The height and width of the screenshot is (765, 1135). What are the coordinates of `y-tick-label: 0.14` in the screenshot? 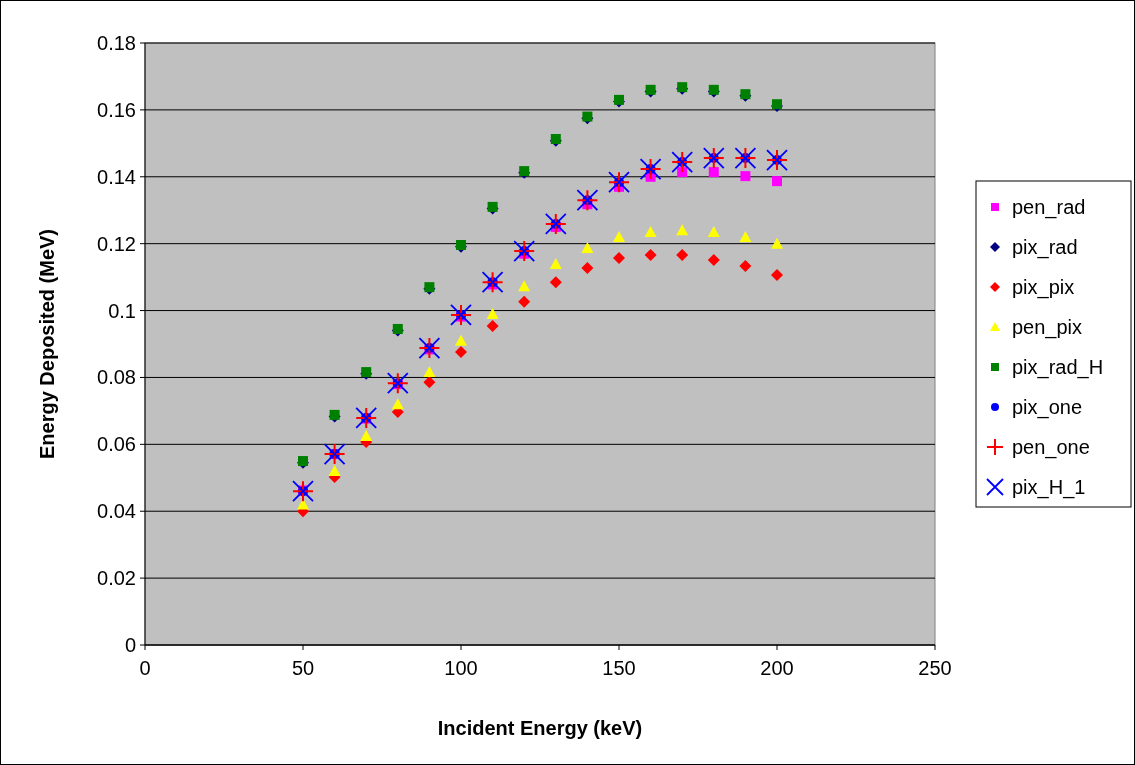 It's located at (116, 176).